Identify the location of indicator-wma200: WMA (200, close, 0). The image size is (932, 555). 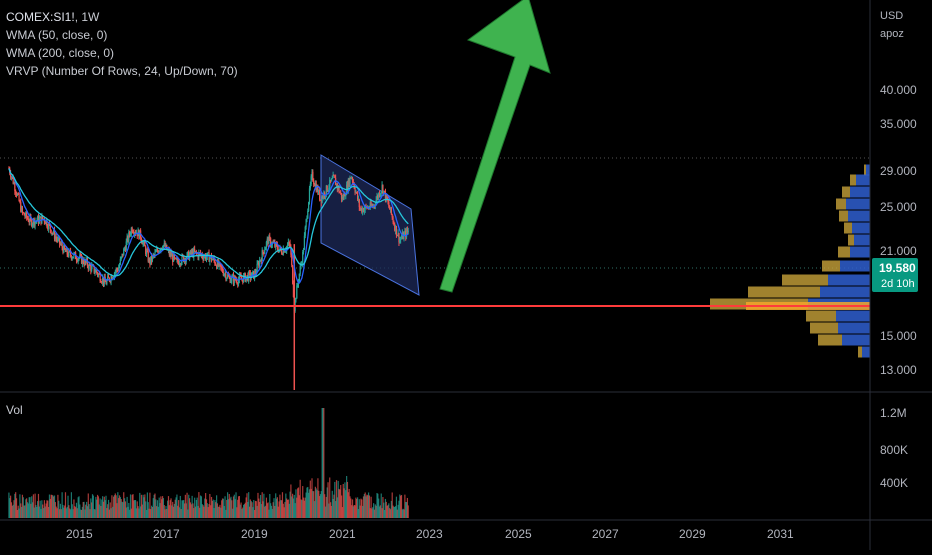
(60, 53).